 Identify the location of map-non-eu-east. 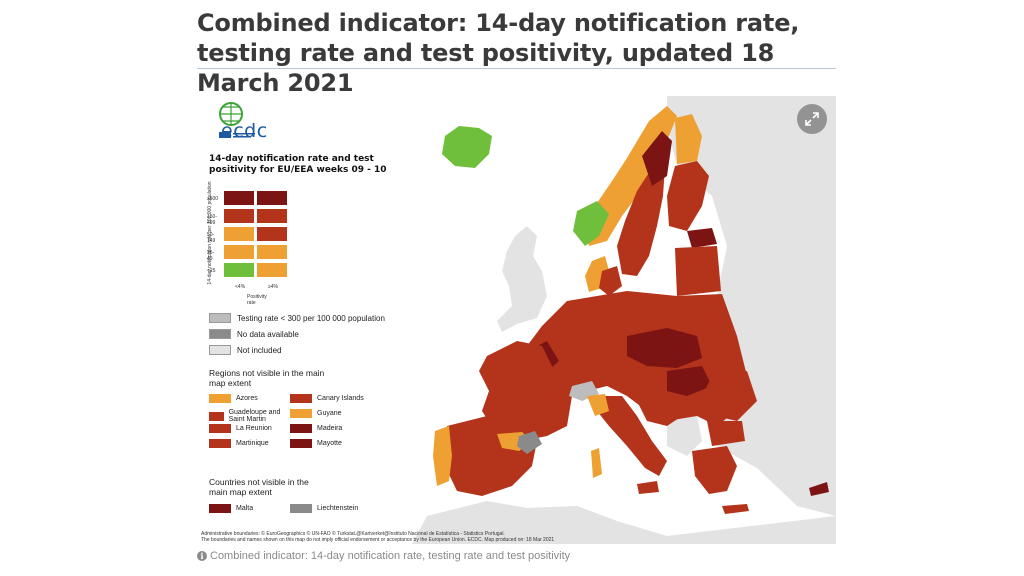
(751, 306).